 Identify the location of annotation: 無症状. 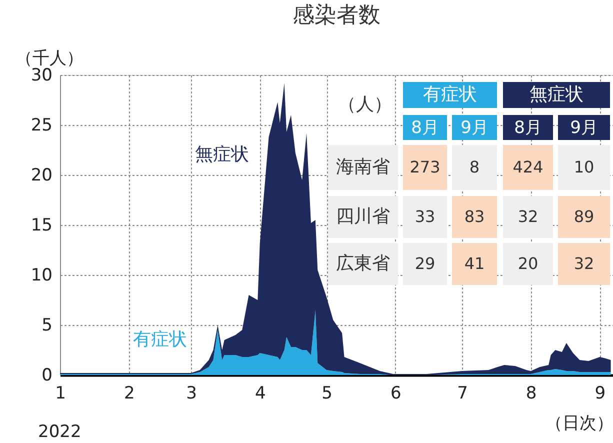
(557, 94).